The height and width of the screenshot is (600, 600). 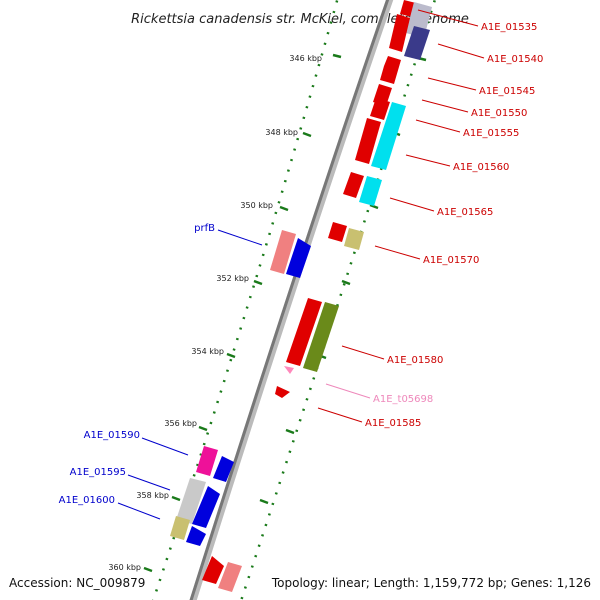 What do you see at coordinates (491, 133) in the screenshot?
I see `label-a1e-01555: A1E_01555` at bounding box center [491, 133].